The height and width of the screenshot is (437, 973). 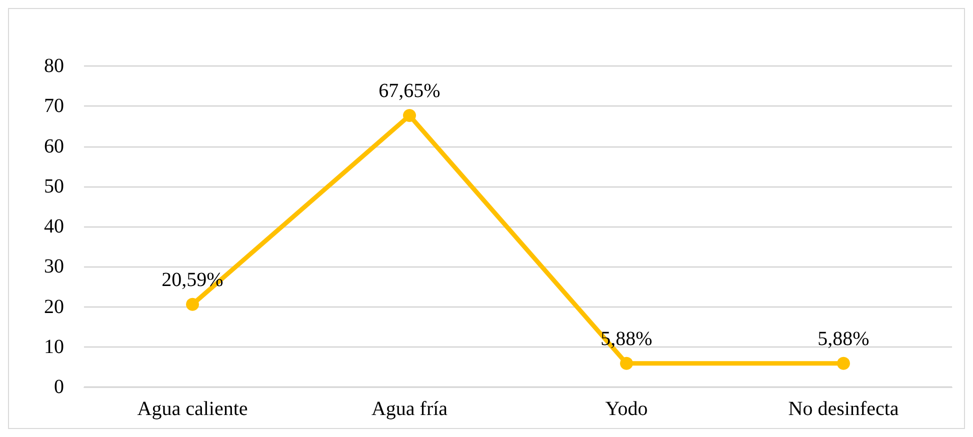 What do you see at coordinates (54, 347) in the screenshot?
I see `y-tick-label: 10` at bounding box center [54, 347].